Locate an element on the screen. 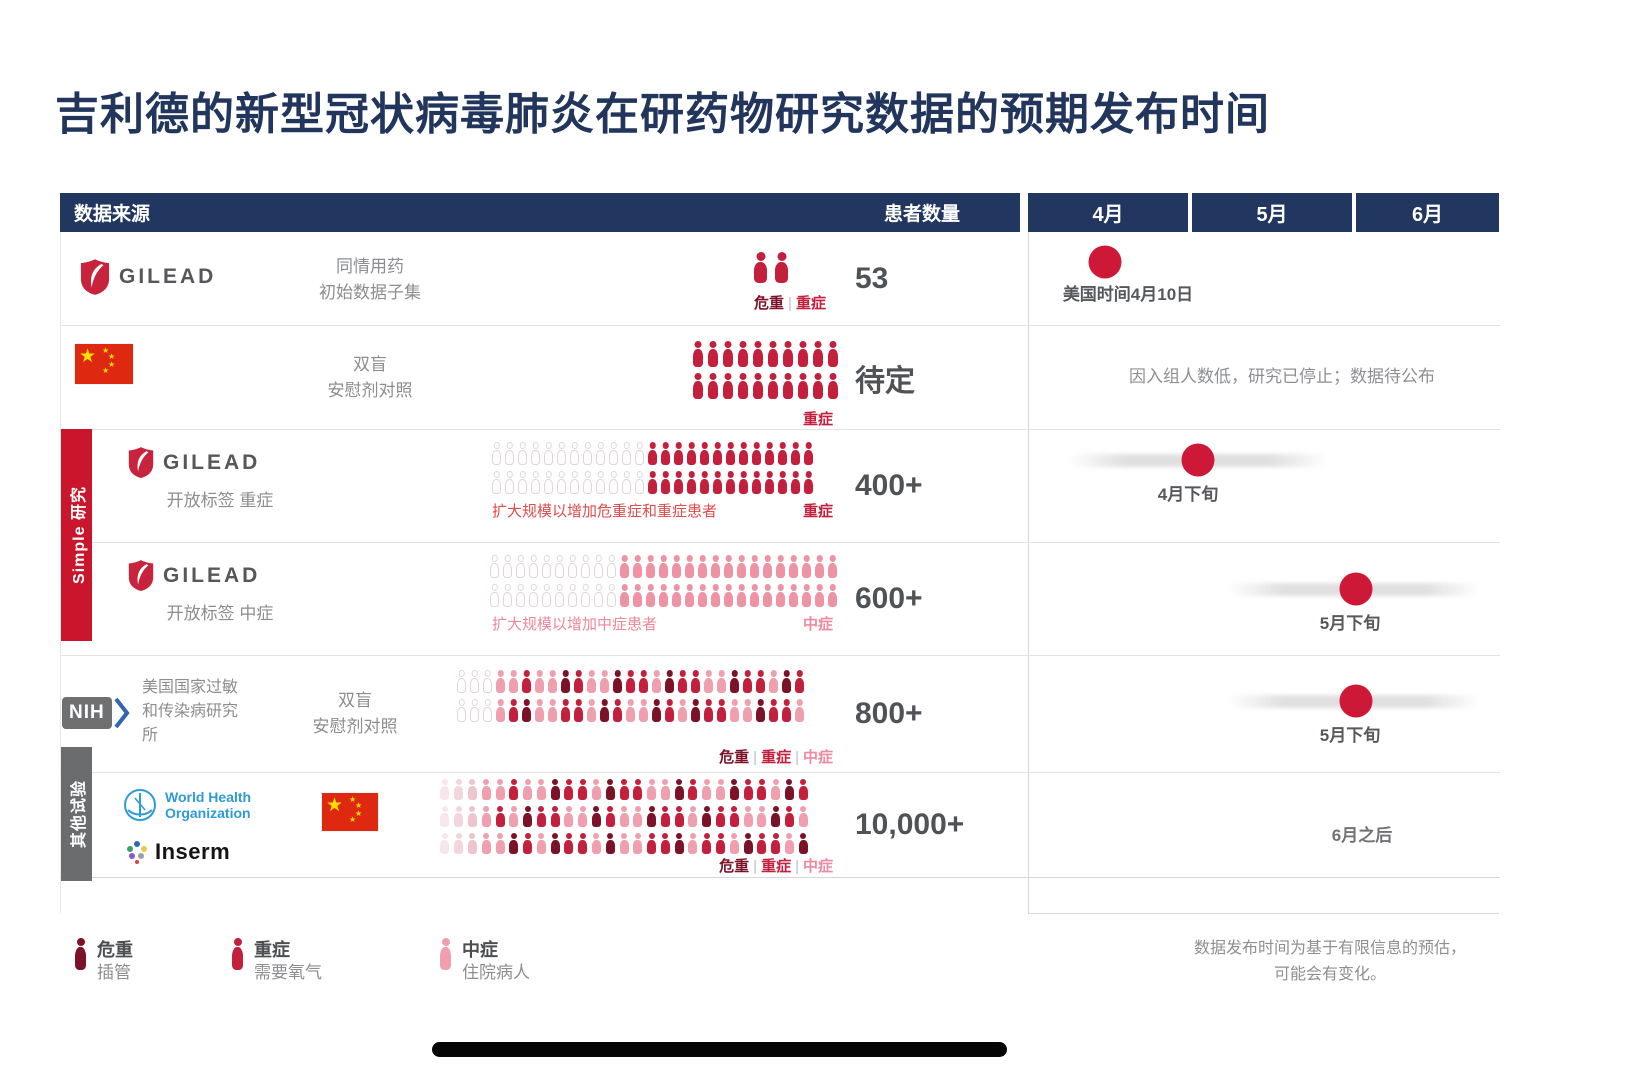 This screenshot has width=1644, height=1079. expand-annotation: 扩大规模以增加中症患者 is located at coordinates (575, 624).